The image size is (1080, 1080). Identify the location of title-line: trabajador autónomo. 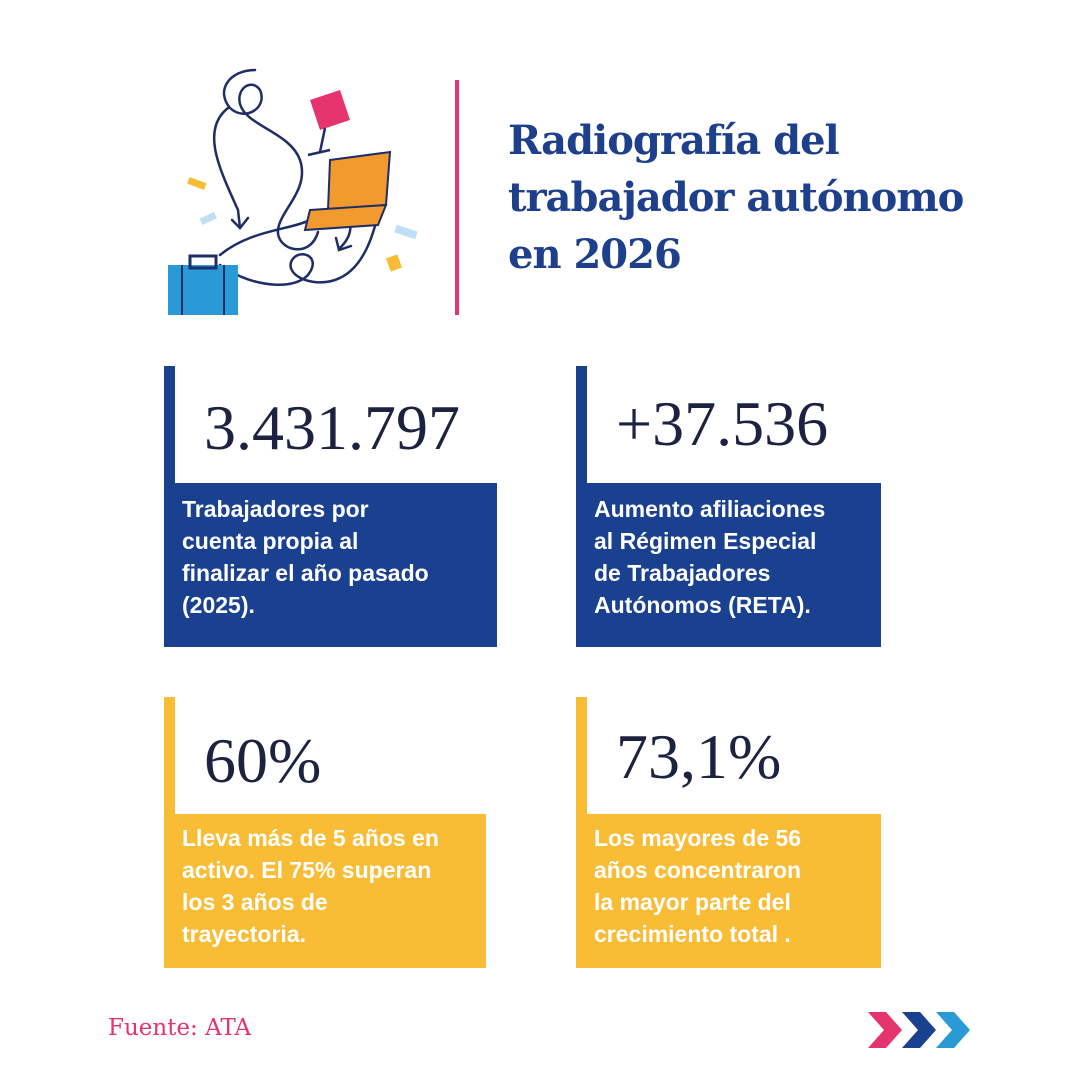
(736, 197).